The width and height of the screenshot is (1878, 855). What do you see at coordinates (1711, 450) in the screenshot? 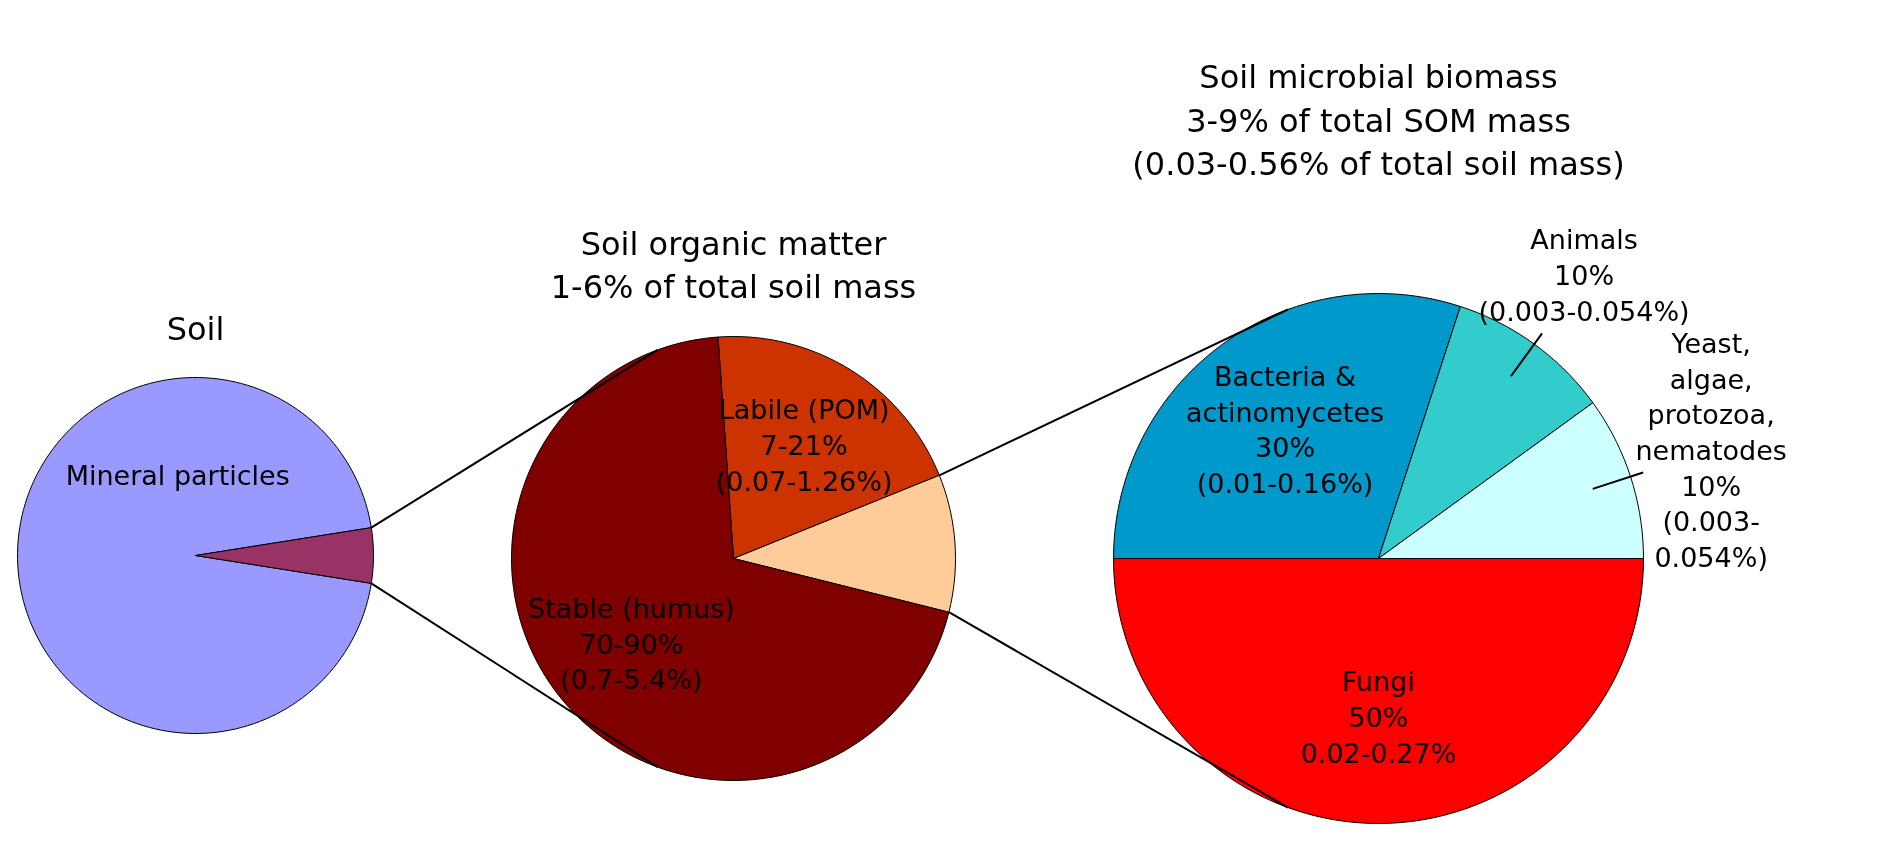
I see `slice-label: Yeast, algae, protozoa, nematodes 10% (0.003- 0.054%)` at bounding box center [1711, 450].